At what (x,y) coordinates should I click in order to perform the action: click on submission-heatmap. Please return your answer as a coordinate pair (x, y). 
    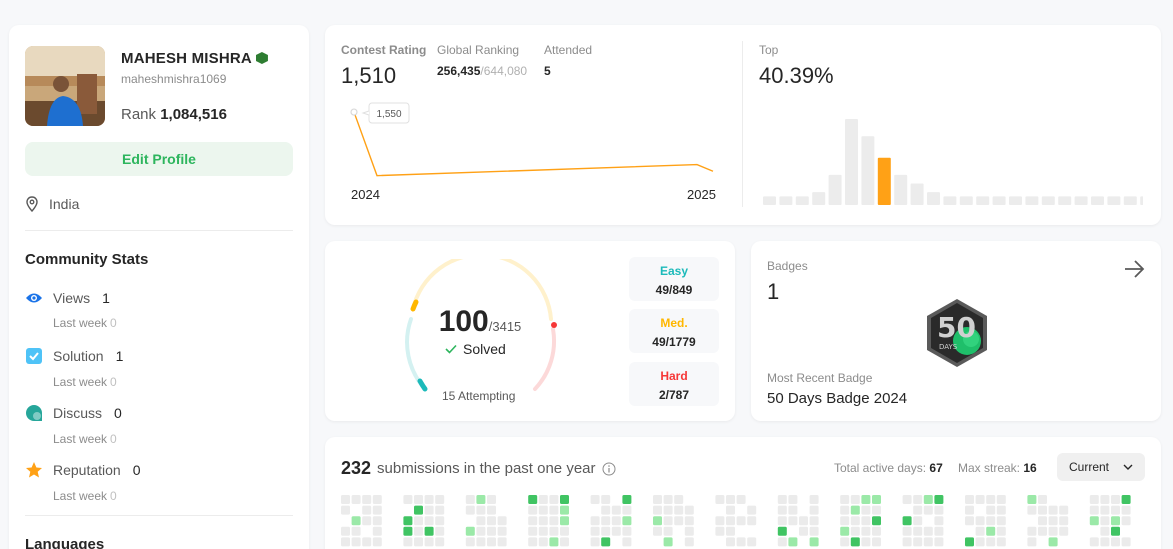
    Looking at the image, I should click on (746, 522).